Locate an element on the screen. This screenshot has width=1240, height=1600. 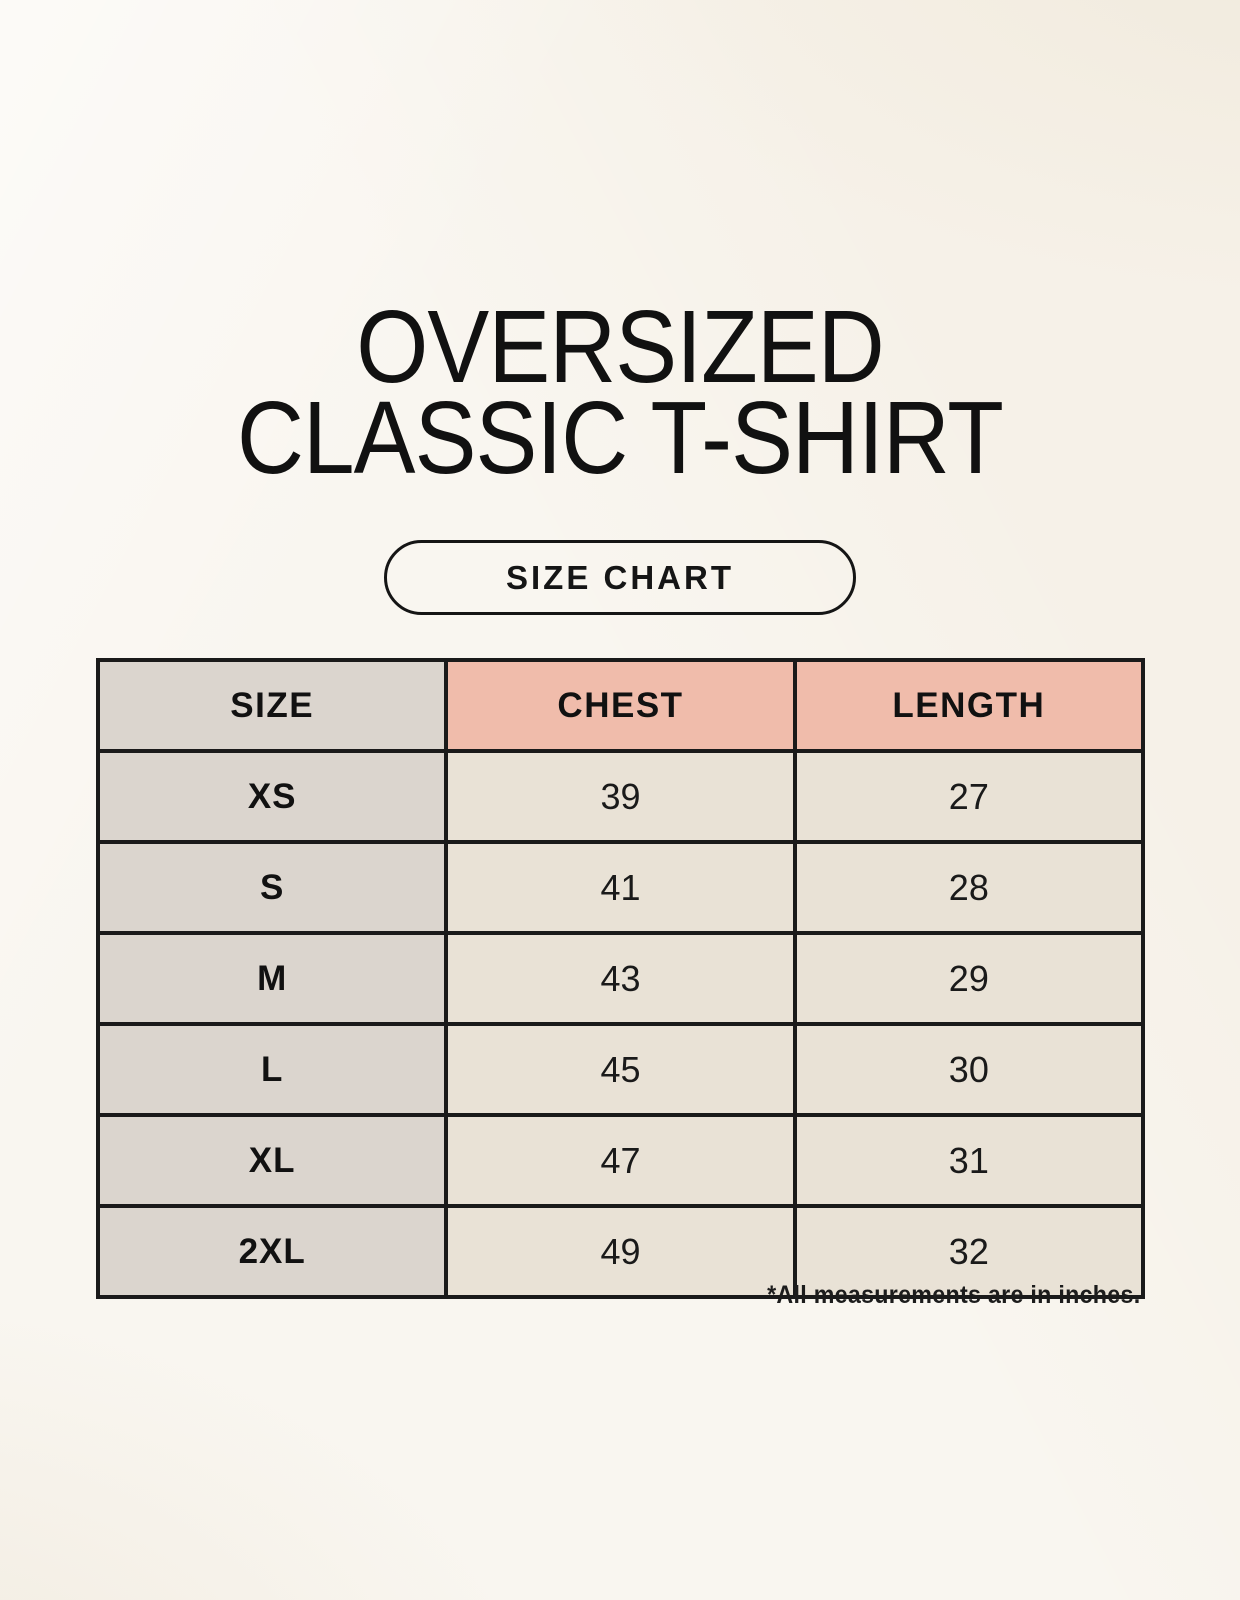
length-value-cell: 28 is located at coordinates (969, 887).